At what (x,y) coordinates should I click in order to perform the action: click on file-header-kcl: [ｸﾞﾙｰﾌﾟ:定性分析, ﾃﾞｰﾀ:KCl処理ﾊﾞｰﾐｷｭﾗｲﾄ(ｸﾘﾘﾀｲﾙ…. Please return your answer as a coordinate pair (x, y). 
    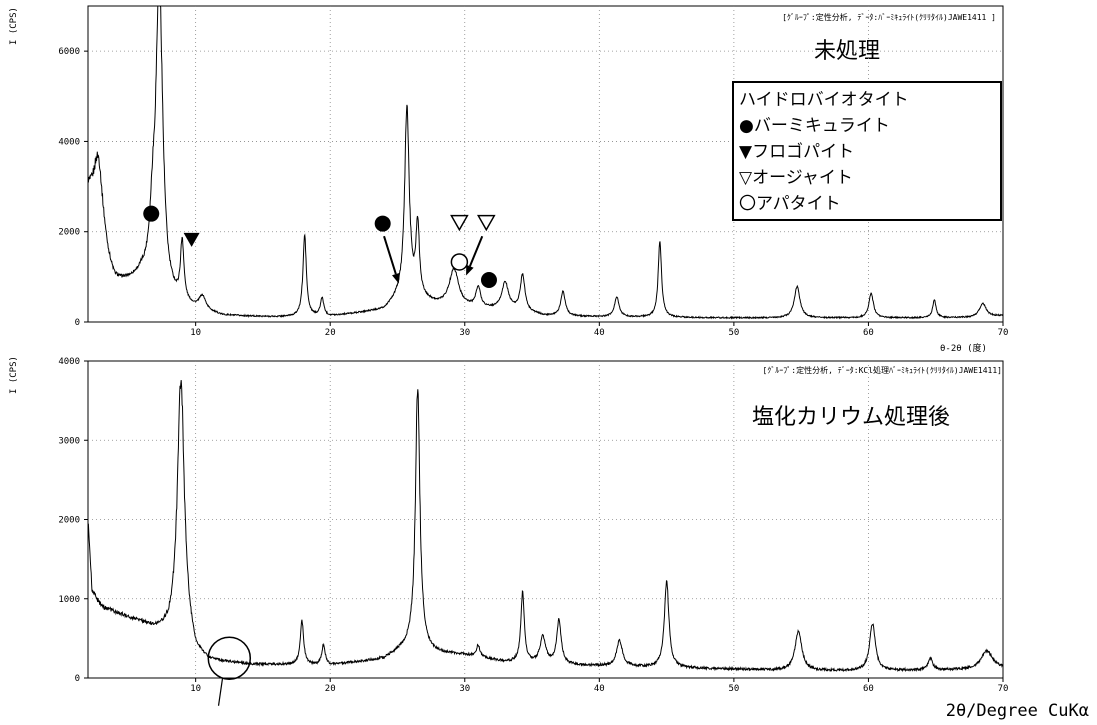
    Looking at the image, I should click on (882, 370).